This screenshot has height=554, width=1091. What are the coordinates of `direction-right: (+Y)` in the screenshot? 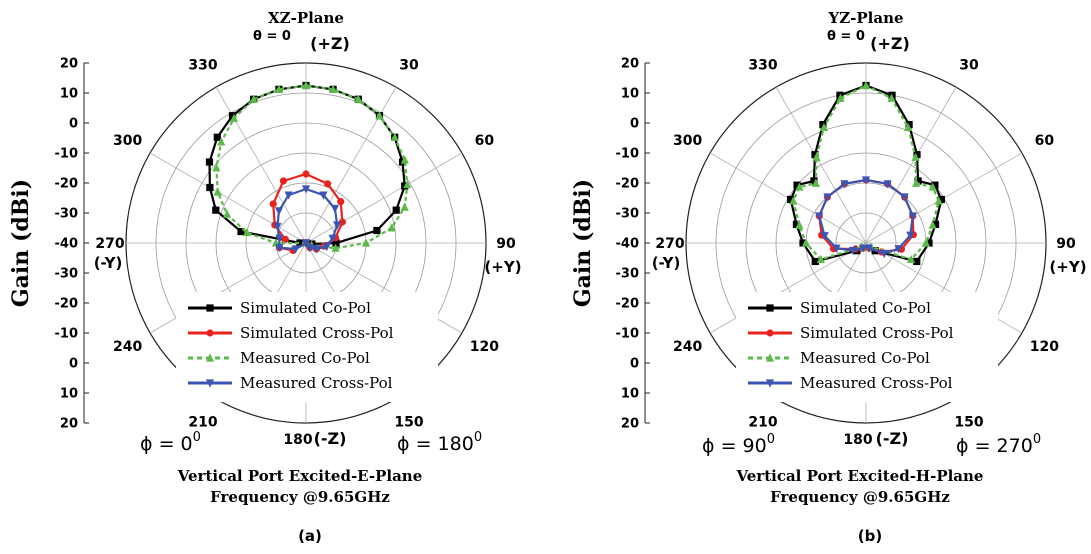 It's located at (1067, 267).